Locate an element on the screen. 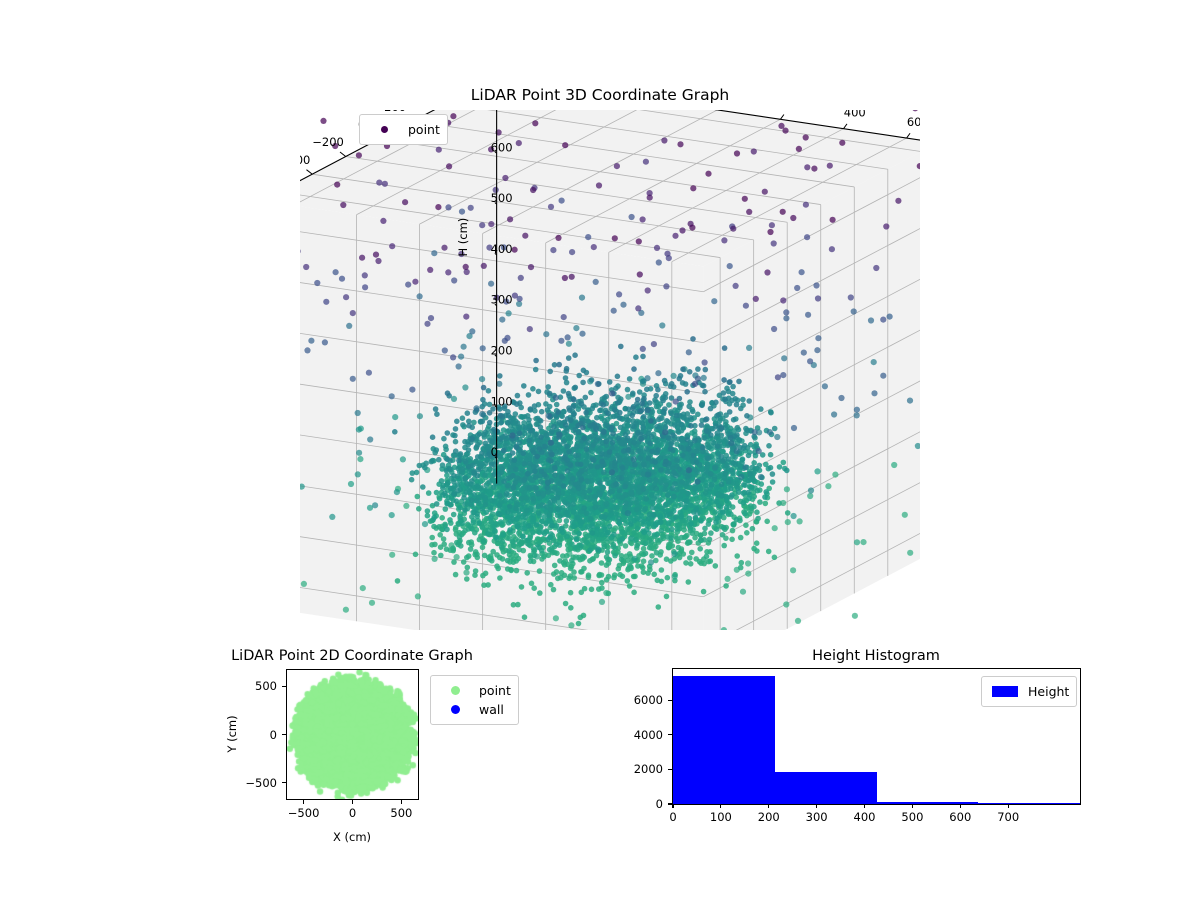 This screenshot has height=900, width=1200. x-ticklabel: 400 is located at coordinates (864, 817).